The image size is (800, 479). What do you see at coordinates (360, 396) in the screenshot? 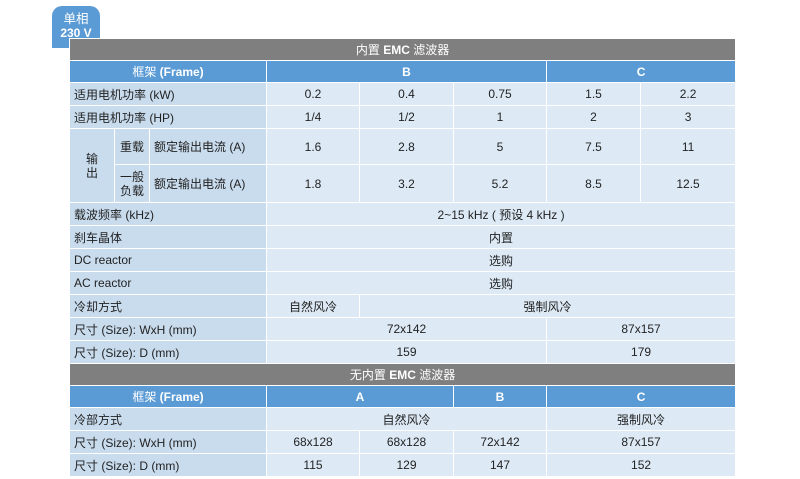
I see `frame-a-header: A` at bounding box center [360, 396].